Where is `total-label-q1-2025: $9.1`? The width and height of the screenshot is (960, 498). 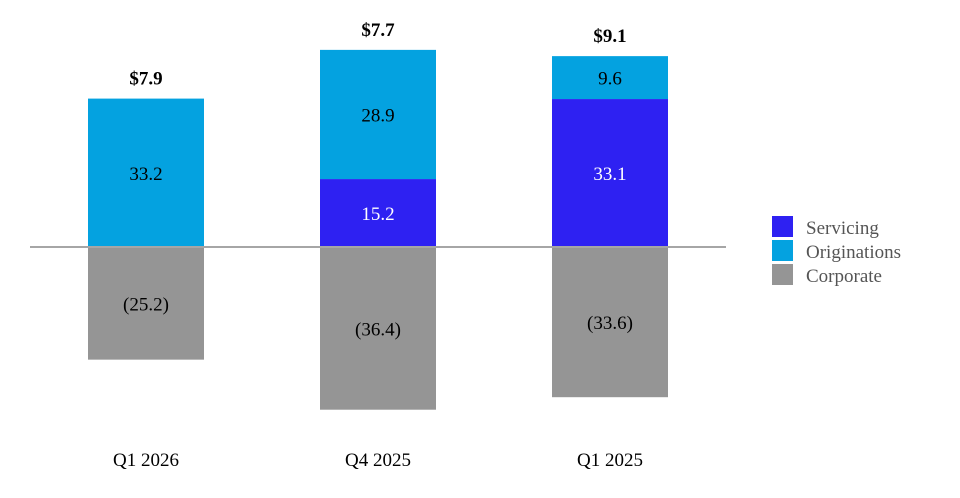 total-label-q1-2025: $9.1 is located at coordinates (609, 36).